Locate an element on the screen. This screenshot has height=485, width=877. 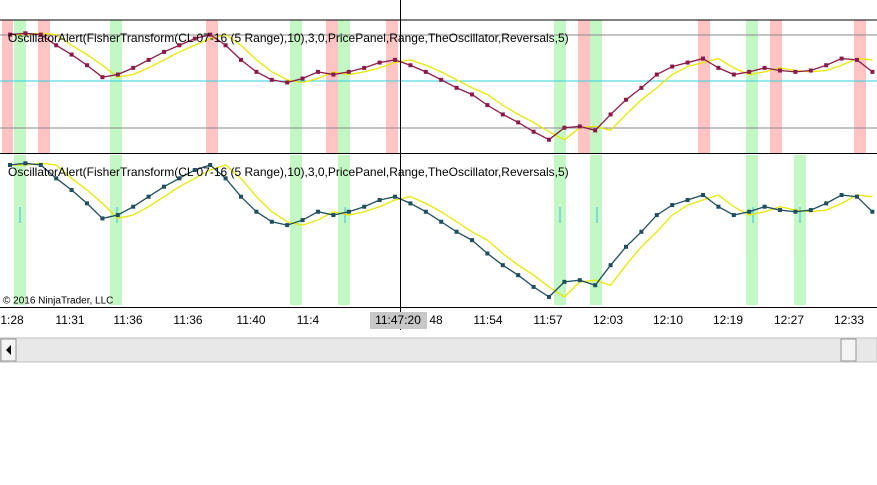
time-label: 11:57 is located at coordinates (547, 320).